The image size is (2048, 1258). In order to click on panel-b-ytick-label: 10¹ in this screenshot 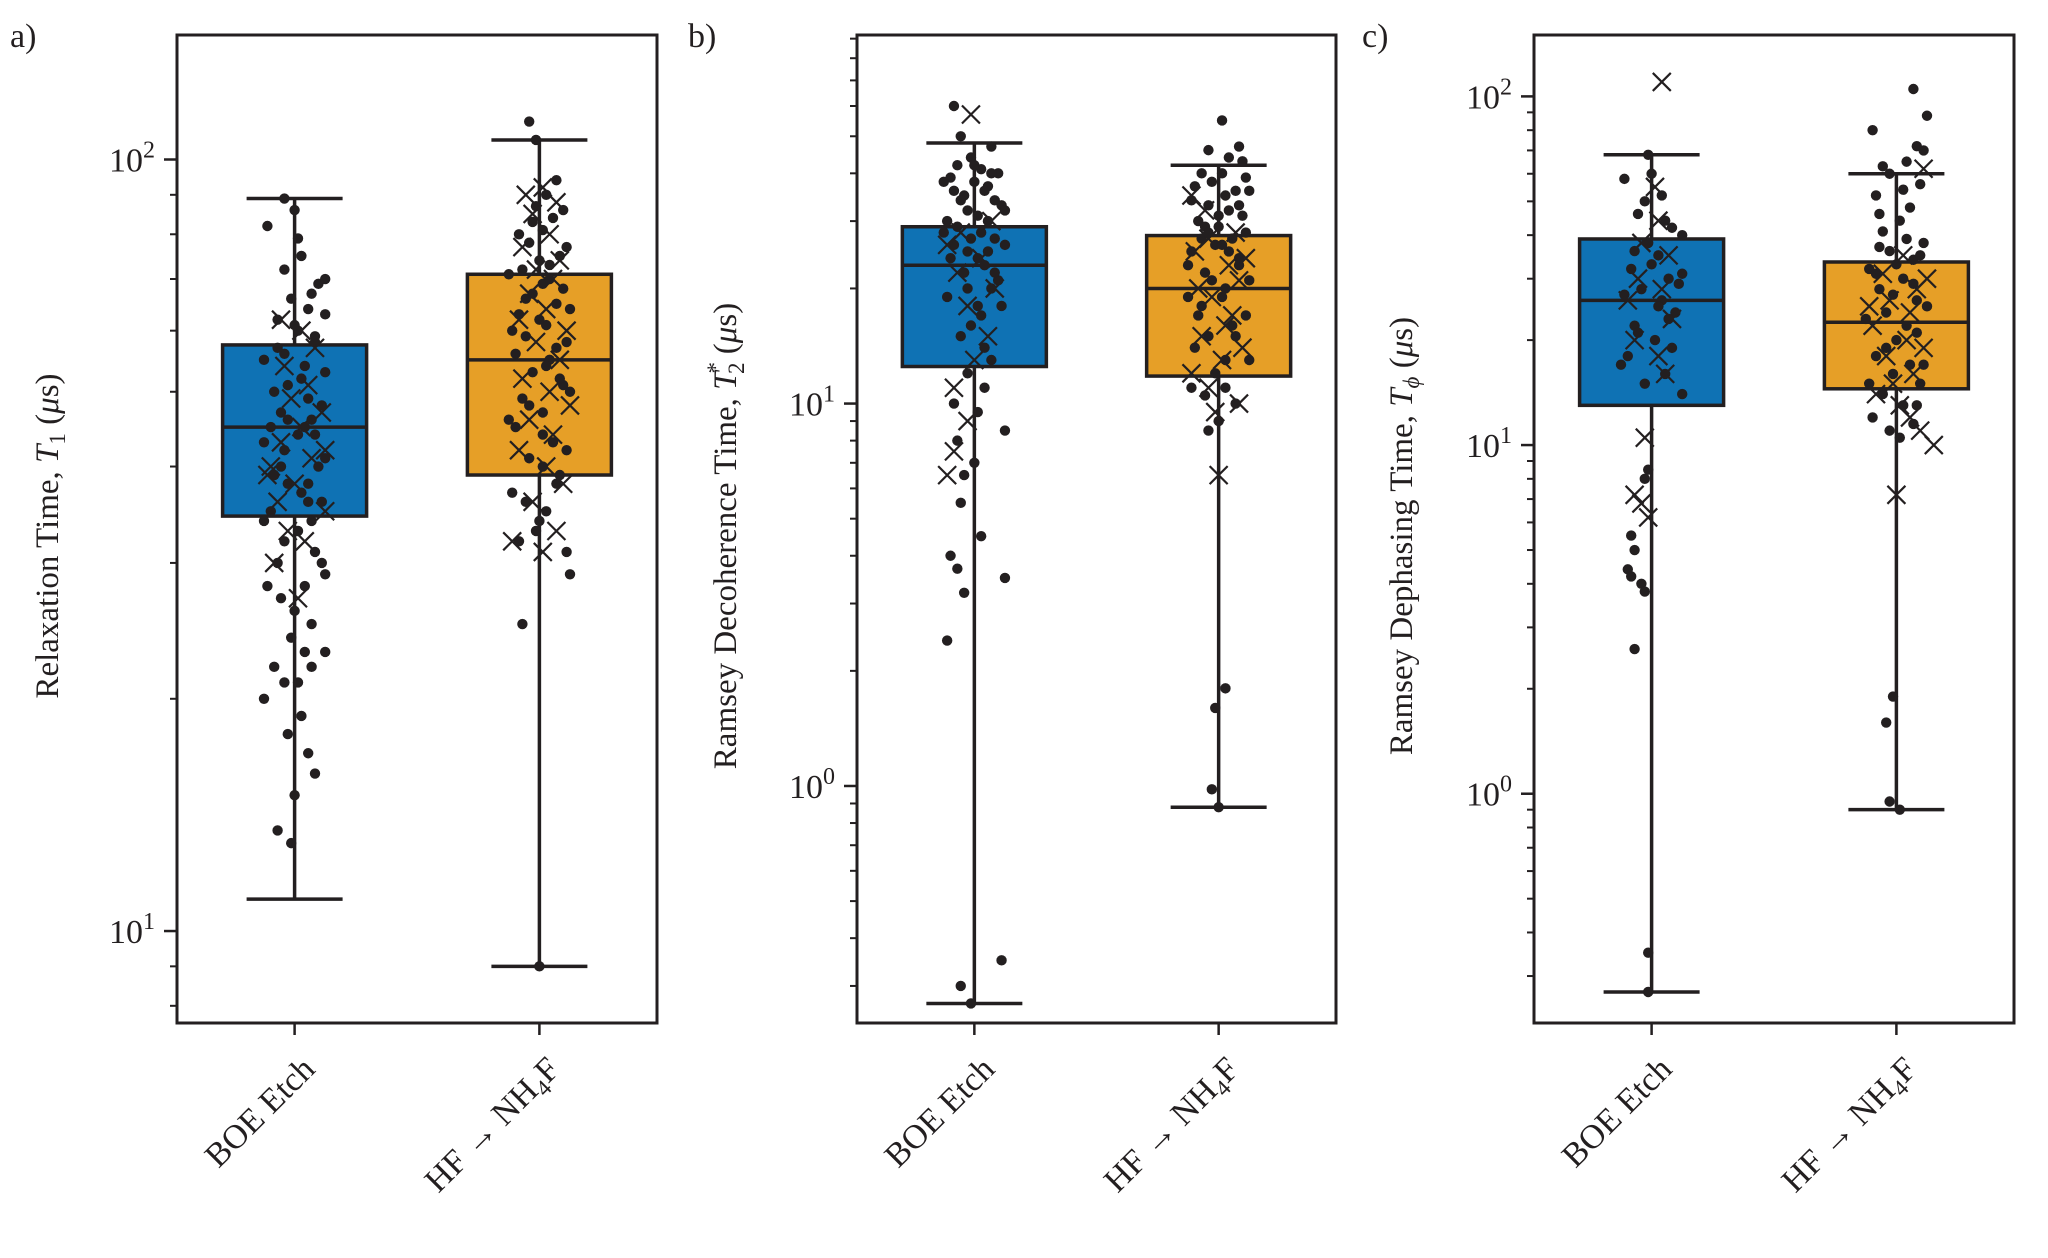, I will do `click(812, 403)`.